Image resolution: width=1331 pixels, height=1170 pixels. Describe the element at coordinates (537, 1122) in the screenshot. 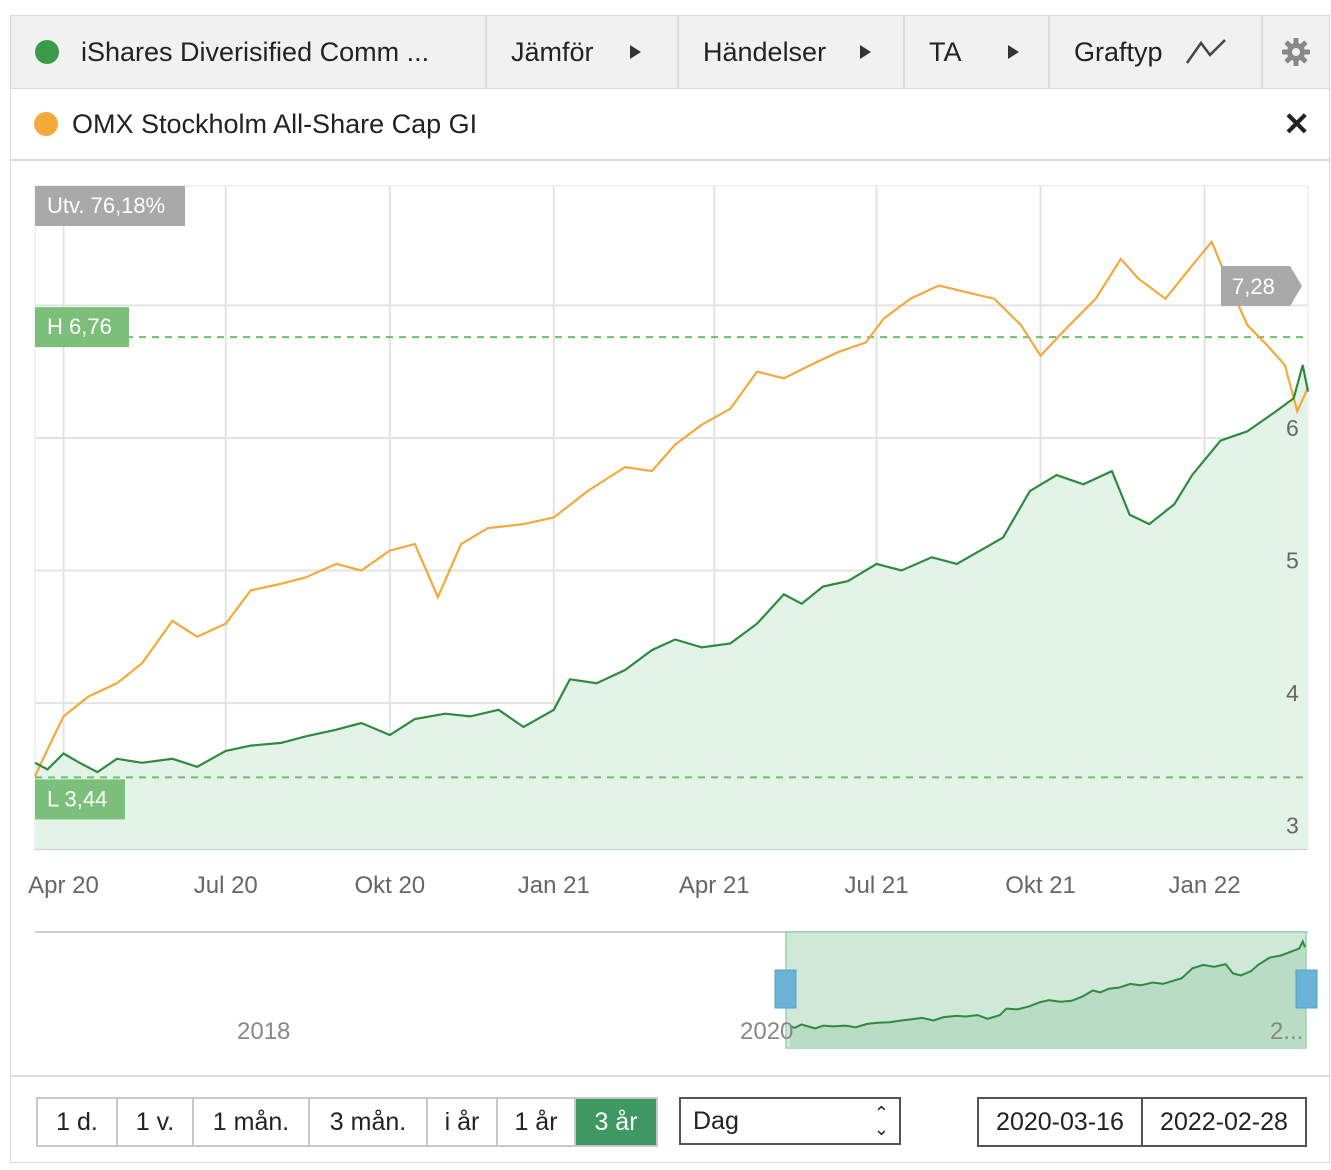

I see `range-button: 1 år` at that location.